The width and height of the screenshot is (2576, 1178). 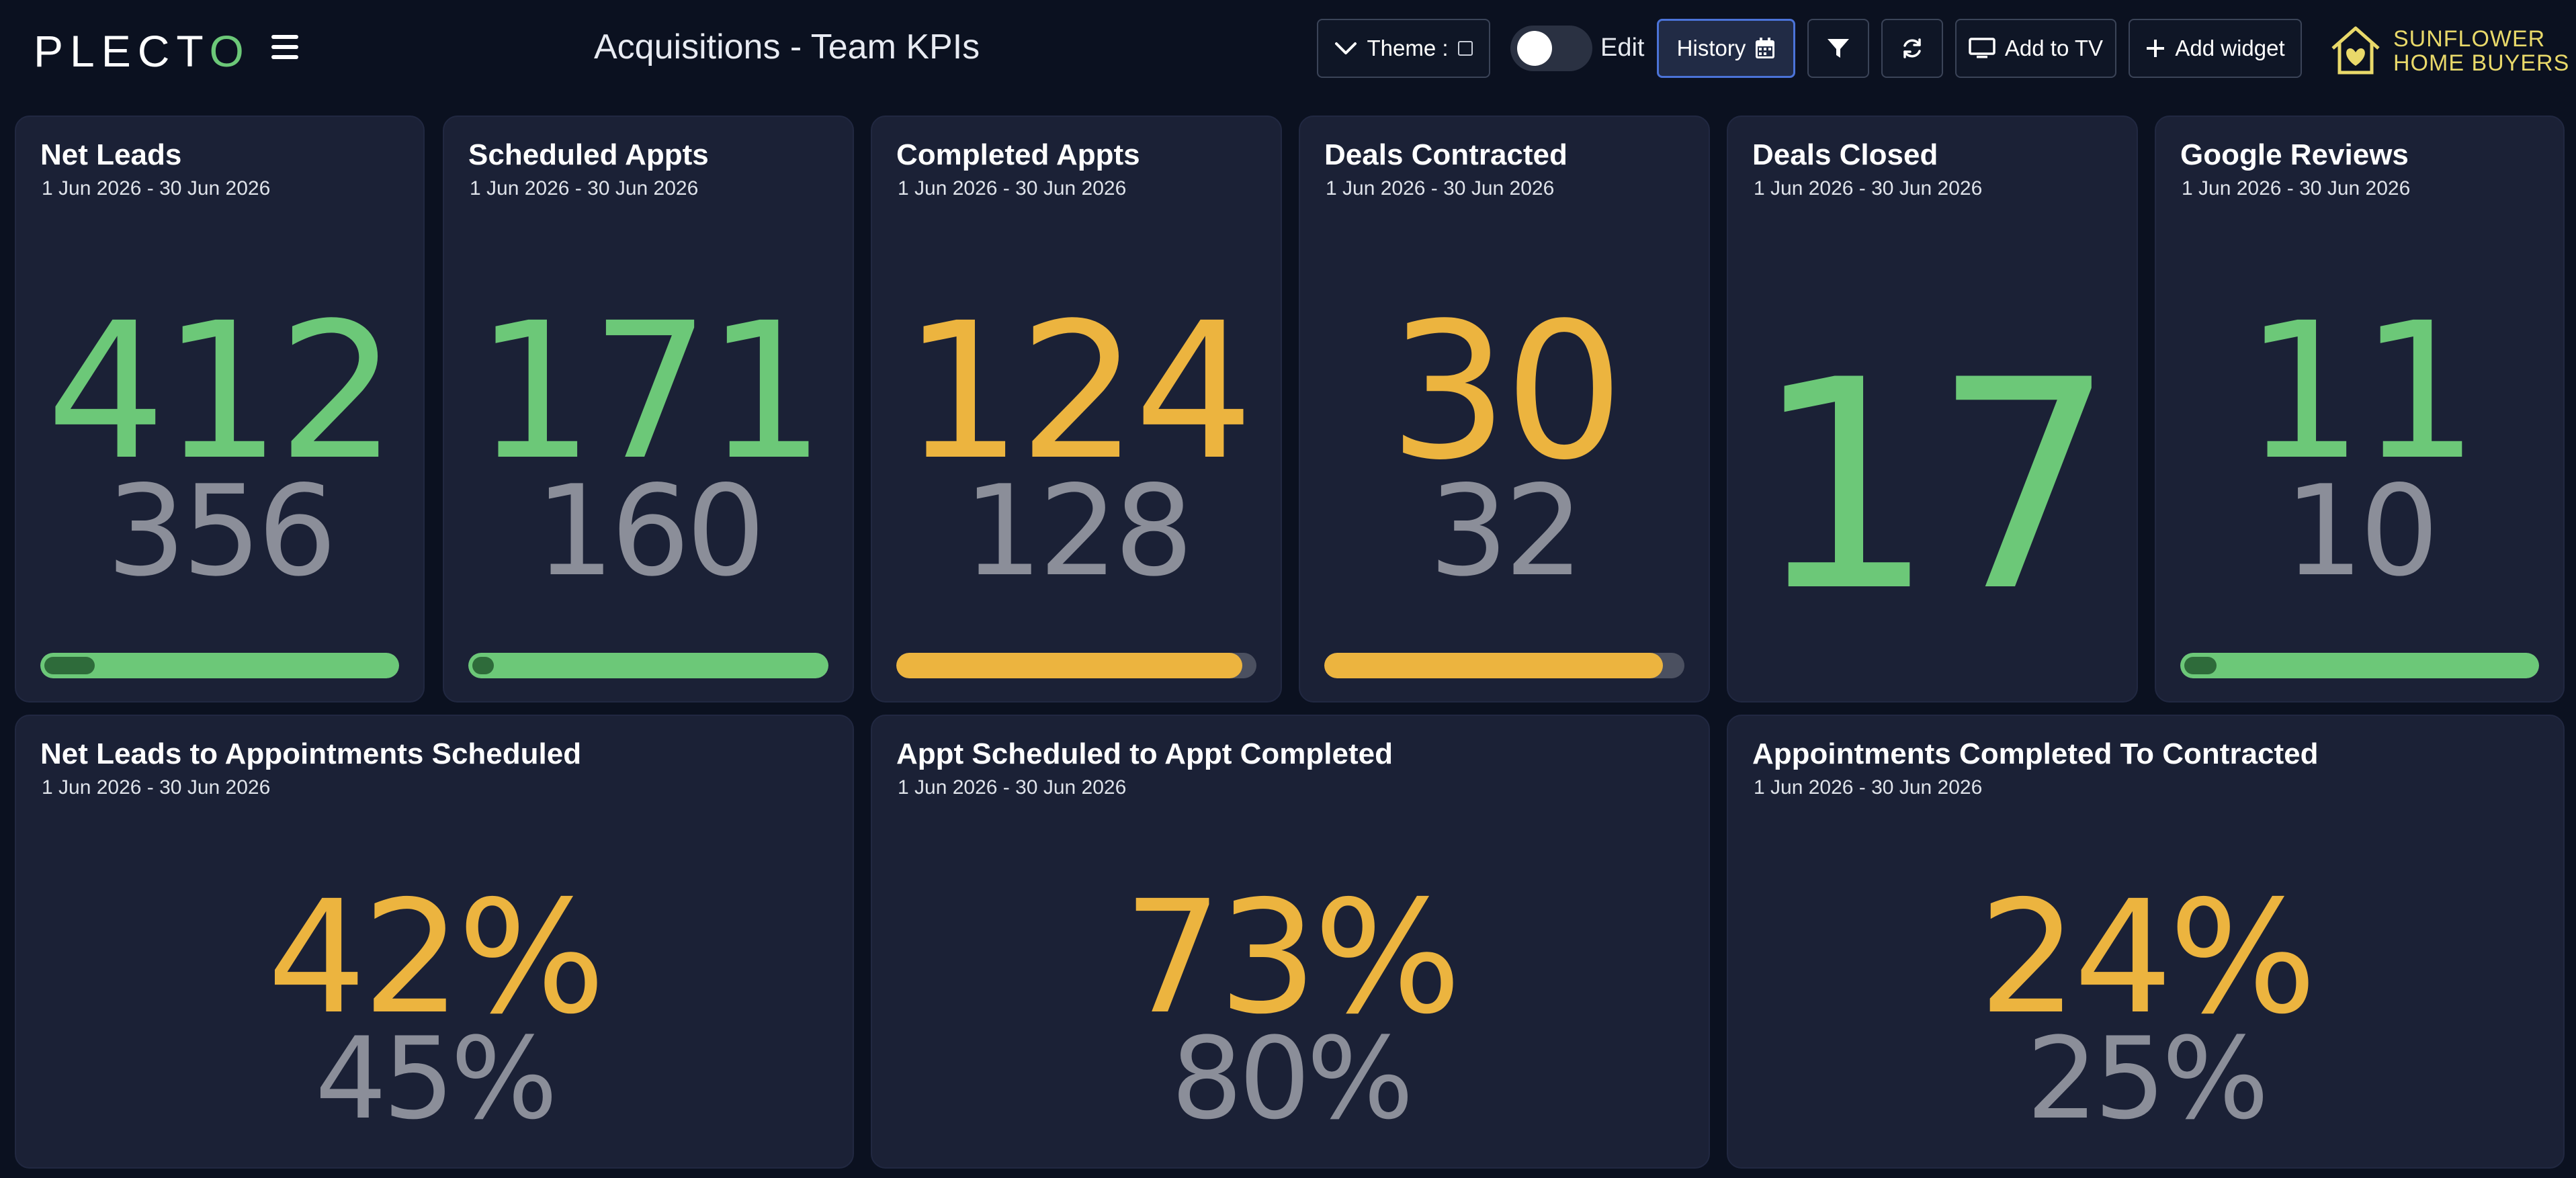 What do you see at coordinates (1845, 154) in the screenshot?
I see `widget-title: Deals Closed` at bounding box center [1845, 154].